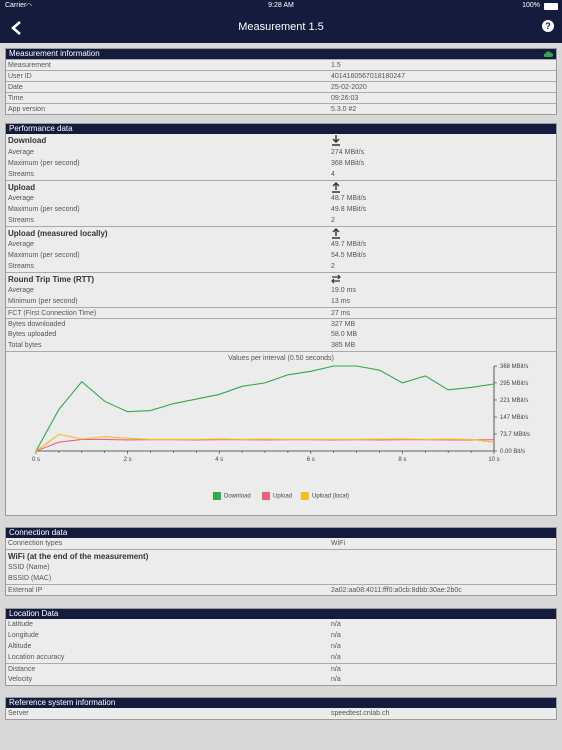  Describe the element at coordinates (493, 460) in the screenshot. I see `x-tick-label: 10 s` at that location.